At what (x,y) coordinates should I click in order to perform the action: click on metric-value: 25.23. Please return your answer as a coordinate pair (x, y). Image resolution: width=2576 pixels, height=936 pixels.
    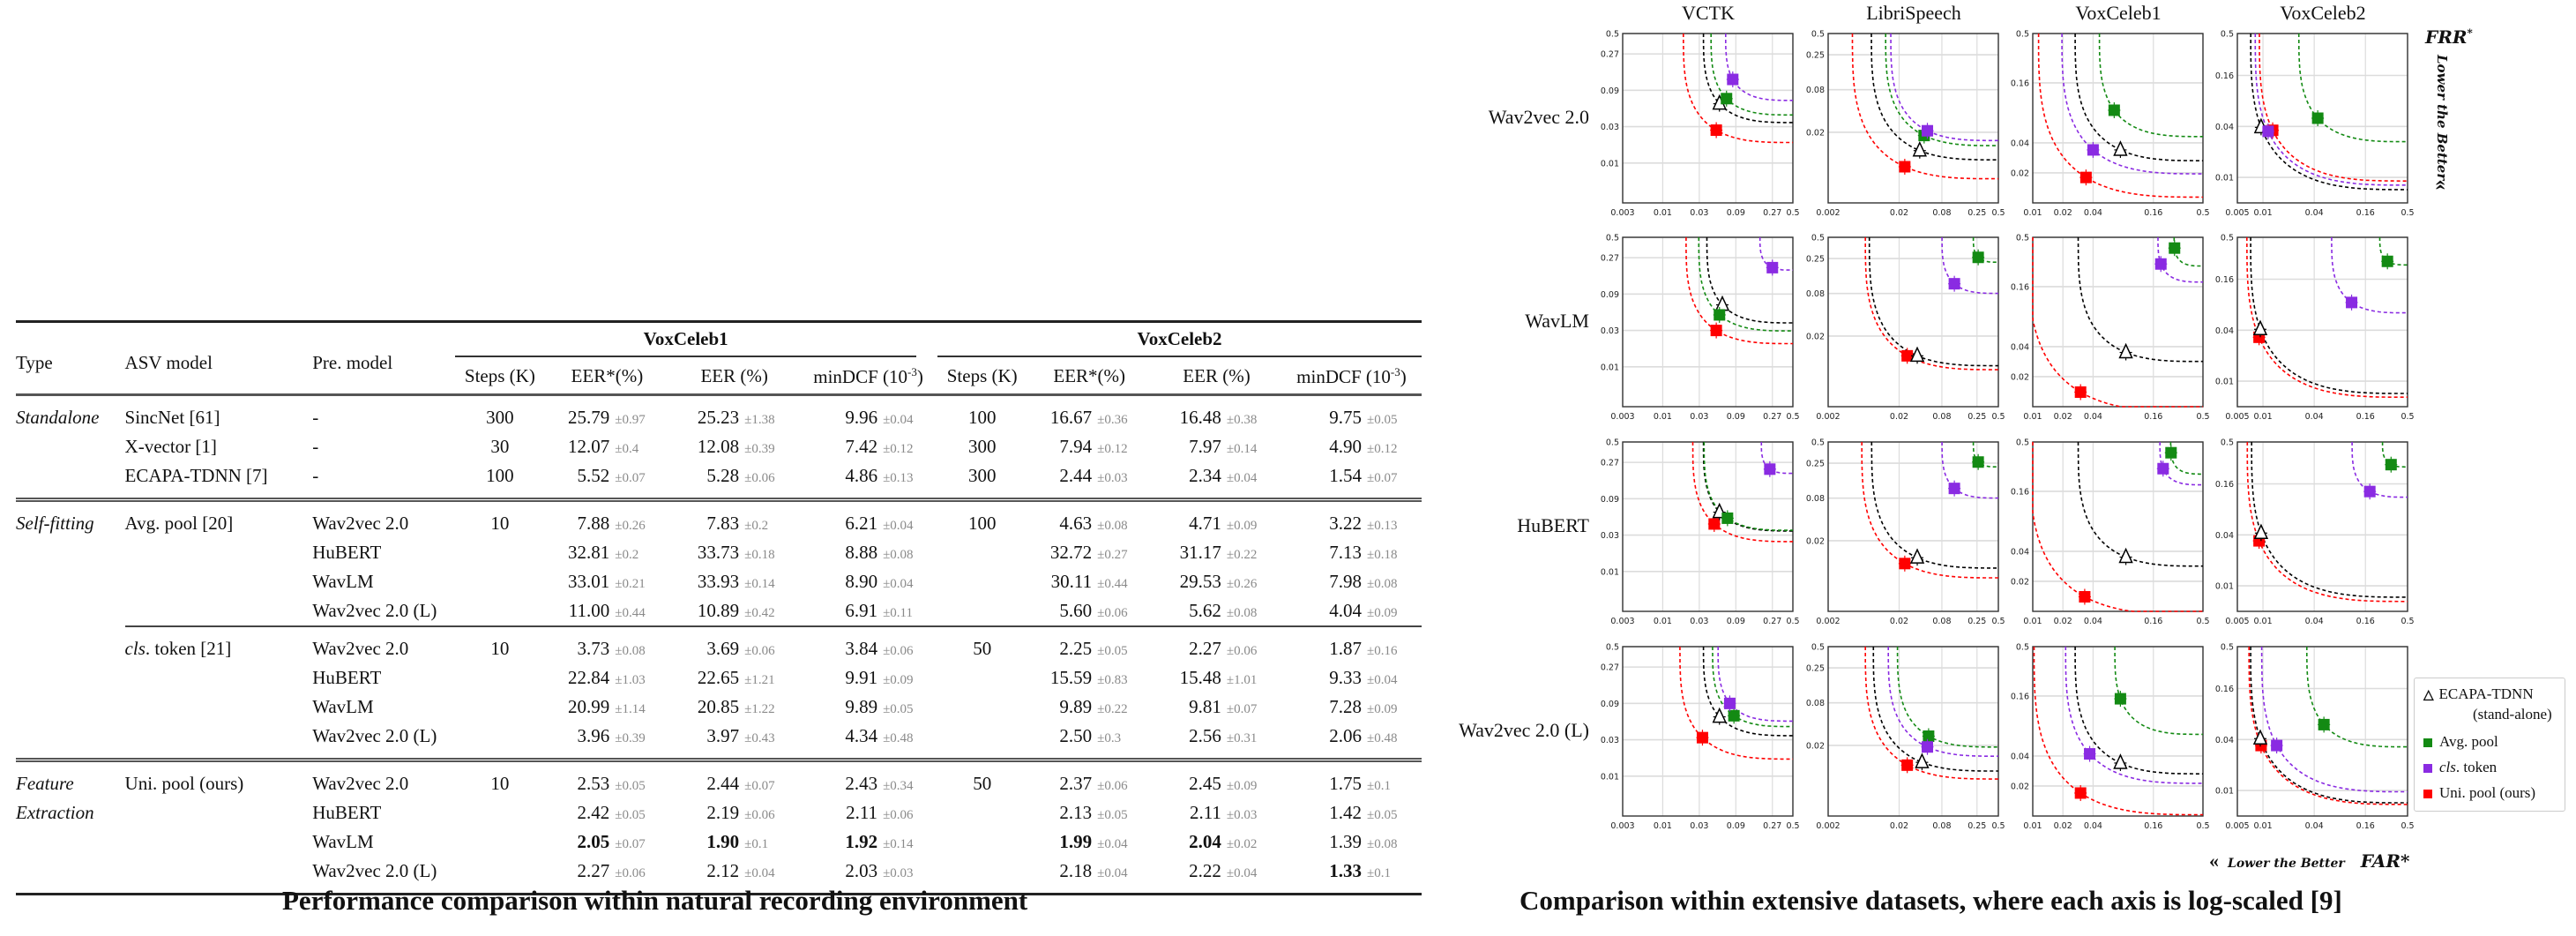
    Looking at the image, I should click on (718, 417).